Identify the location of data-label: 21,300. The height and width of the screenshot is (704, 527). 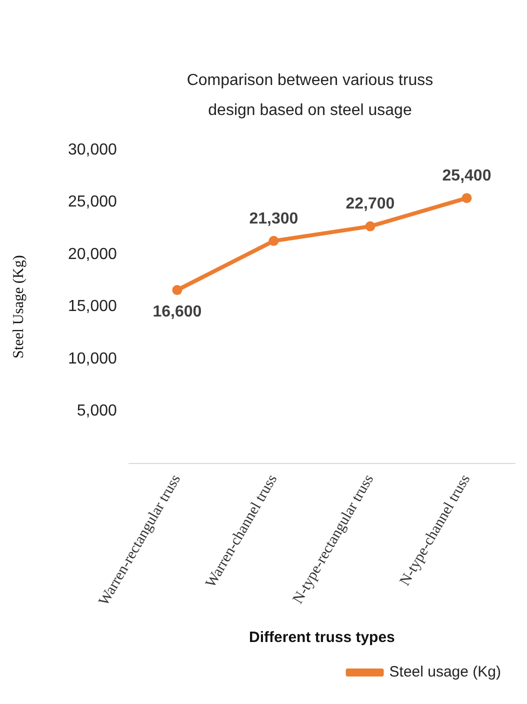
(273, 219).